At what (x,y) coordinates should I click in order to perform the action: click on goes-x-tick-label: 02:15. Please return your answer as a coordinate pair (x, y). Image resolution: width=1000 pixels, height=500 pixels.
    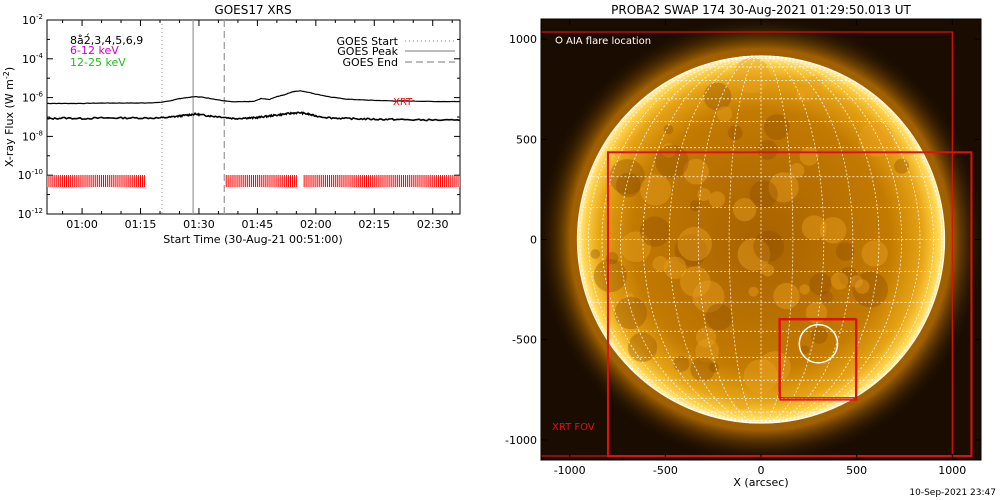
    Looking at the image, I should click on (374, 224).